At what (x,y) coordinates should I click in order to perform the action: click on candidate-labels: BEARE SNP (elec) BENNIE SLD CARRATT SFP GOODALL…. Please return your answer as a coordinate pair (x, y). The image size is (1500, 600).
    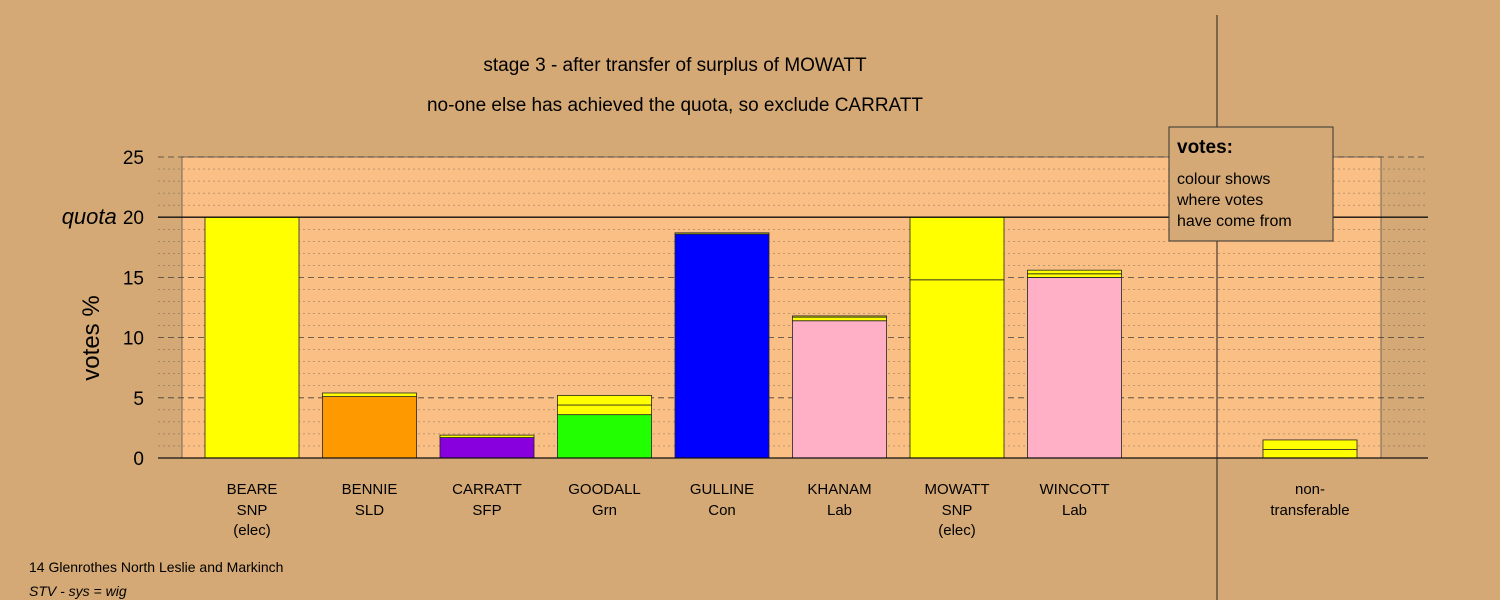
    Looking at the image, I should click on (788, 510).